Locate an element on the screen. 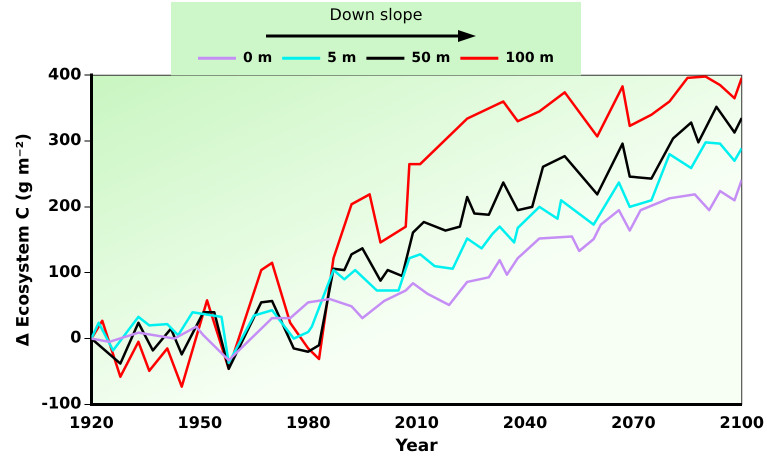 The image size is (767, 457). x-tick-label: 1920 is located at coordinates (91, 422).